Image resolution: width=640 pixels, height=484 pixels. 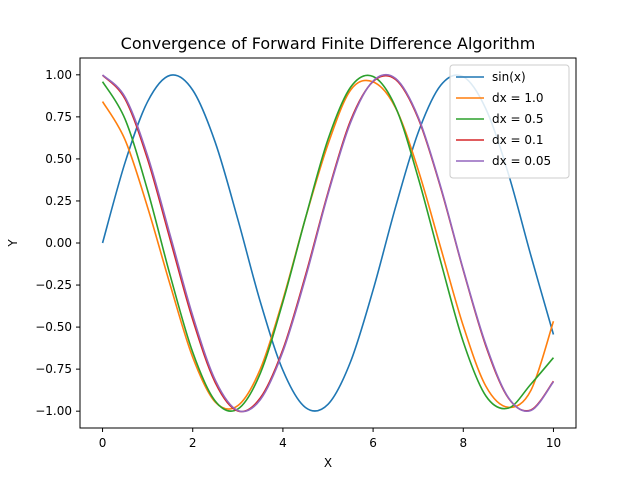 I want to click on y-tick-label: −1.00, so click(x=53, y=411).